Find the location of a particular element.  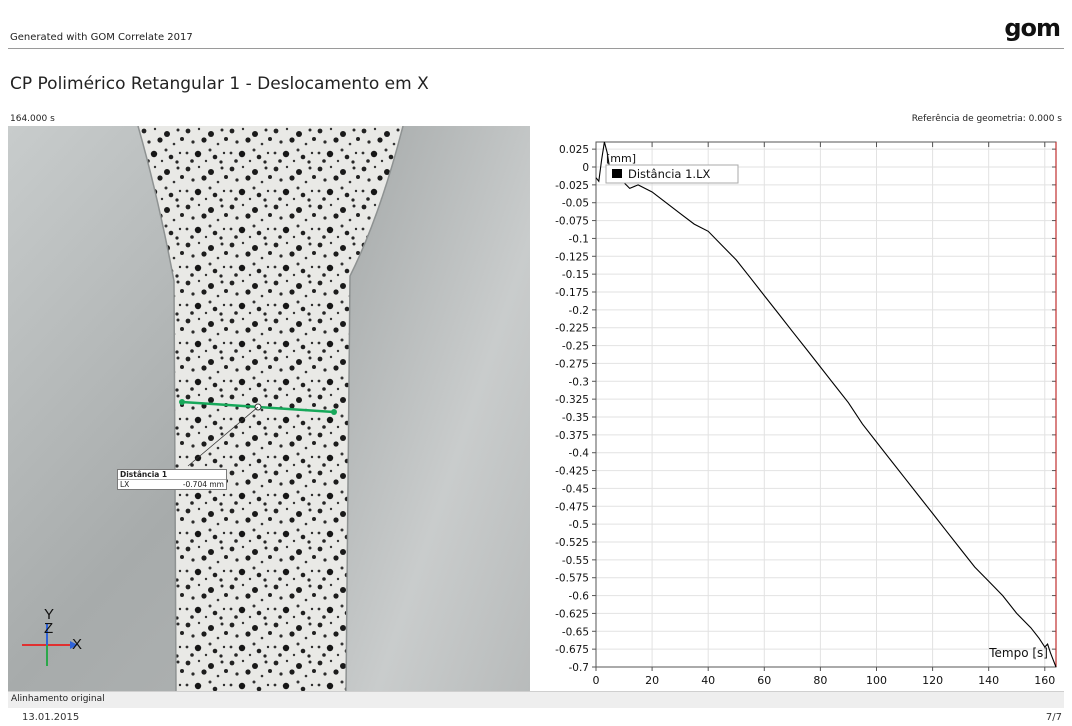

y-tick-label: 0.025 is located at coordinates (574, 150).